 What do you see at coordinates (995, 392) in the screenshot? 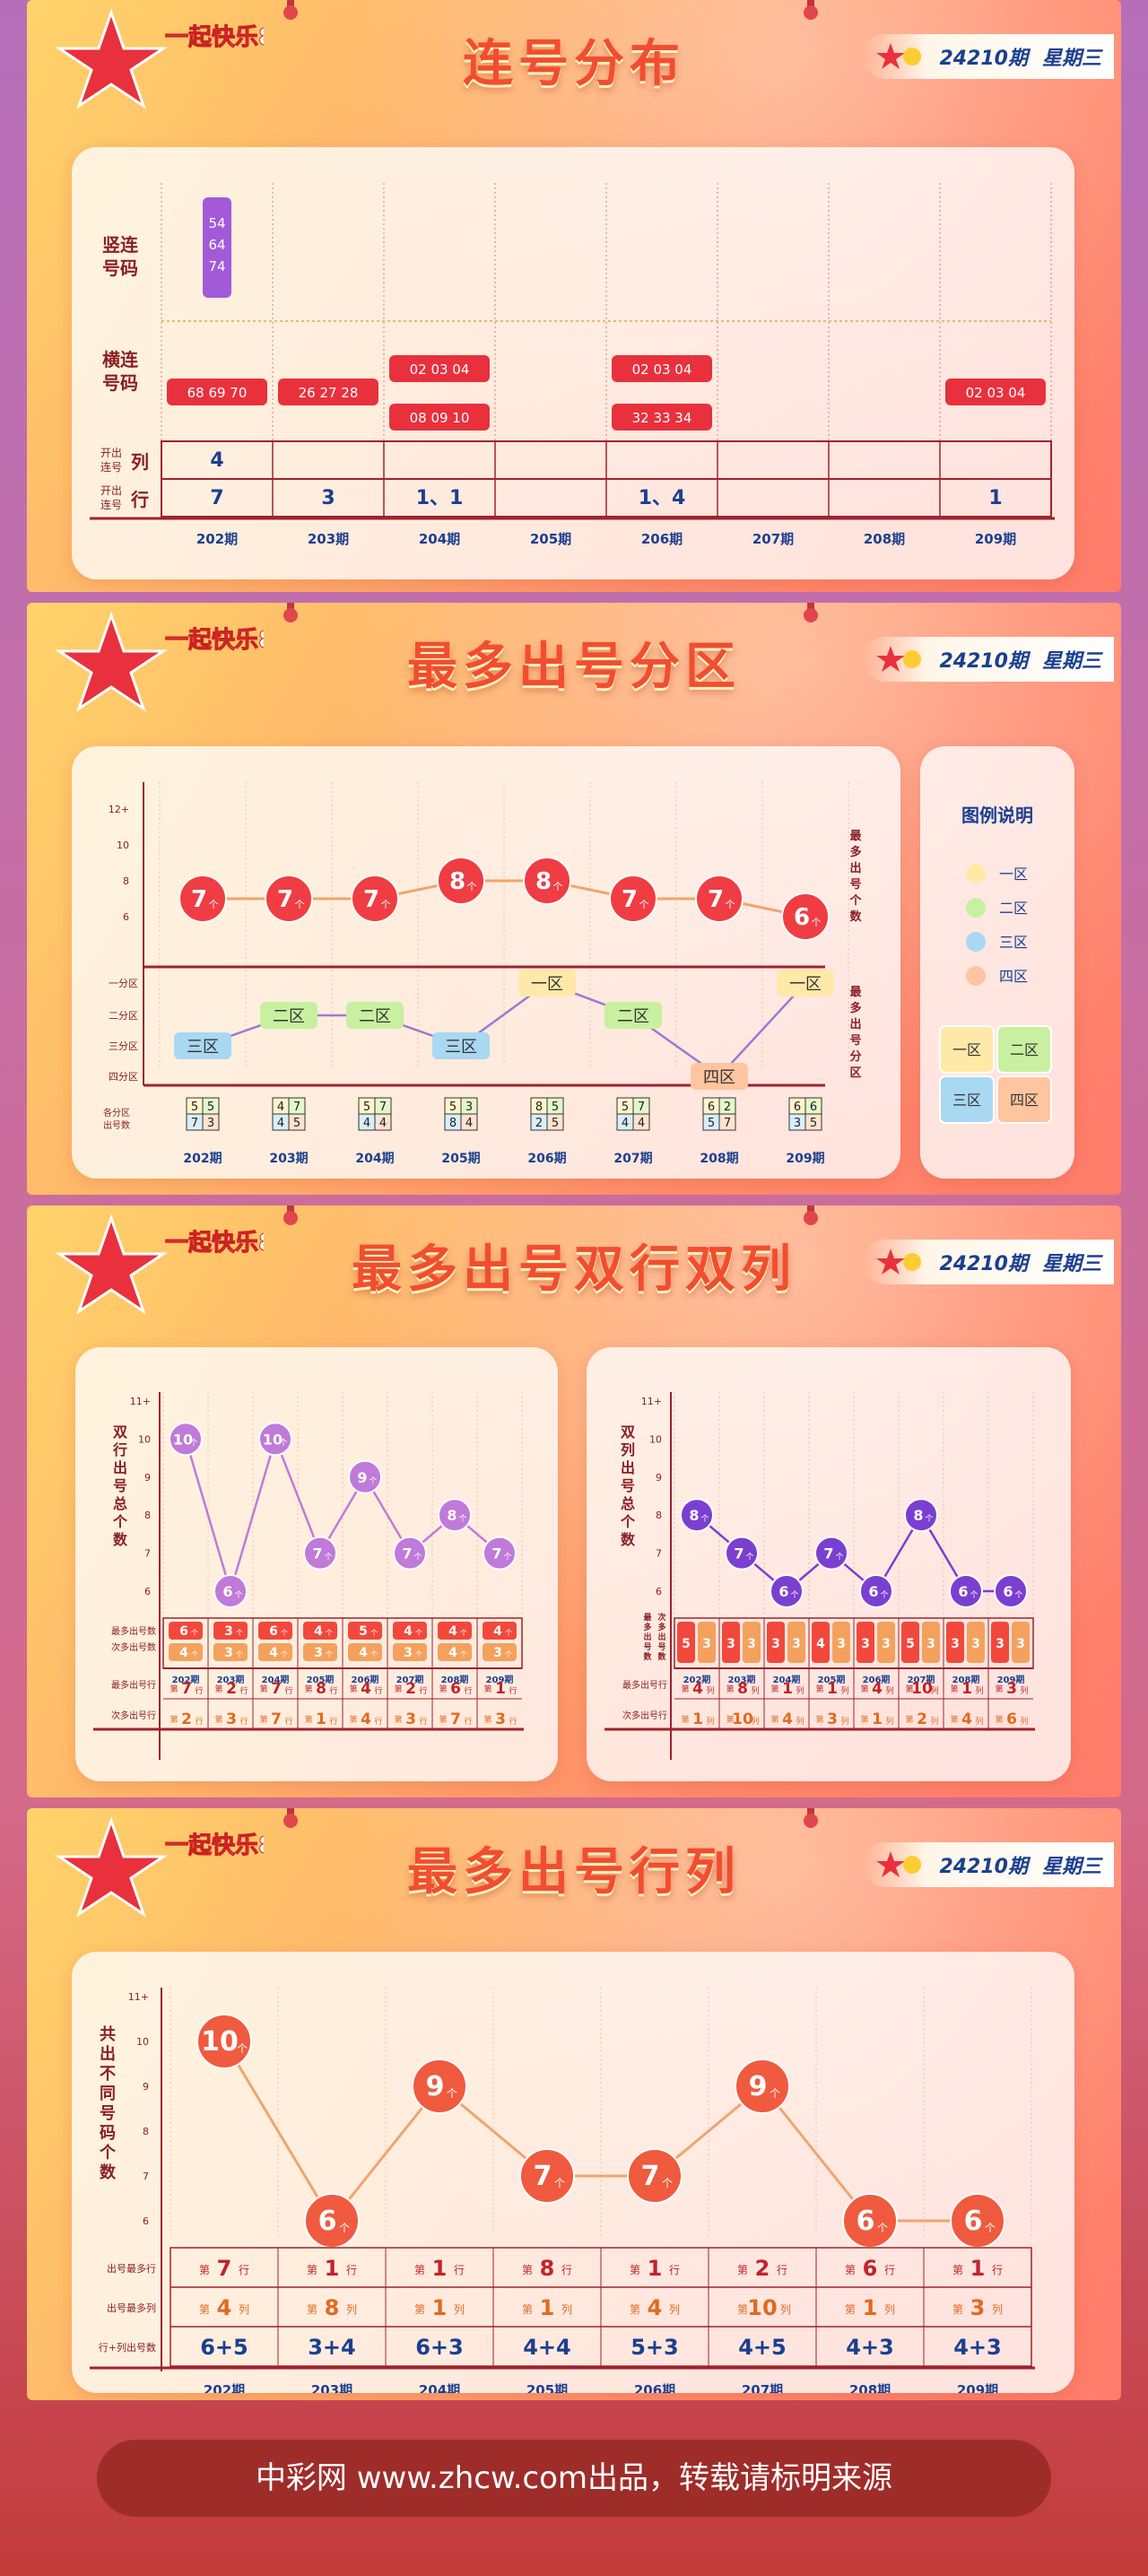
I see `horizontal-consecutive-pill` at bounding box center [995, 392].